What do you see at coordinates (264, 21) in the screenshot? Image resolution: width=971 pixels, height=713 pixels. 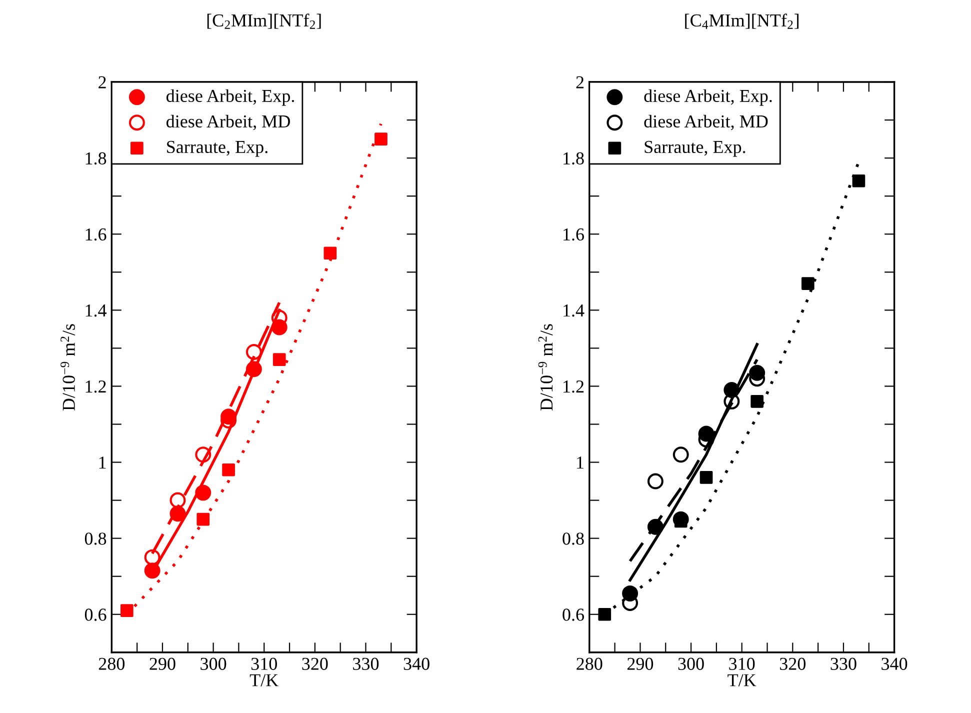 I see `chart-title: [C$_{2}$MIm][NTf$_{2}$]` at bounding box center [264, 21].